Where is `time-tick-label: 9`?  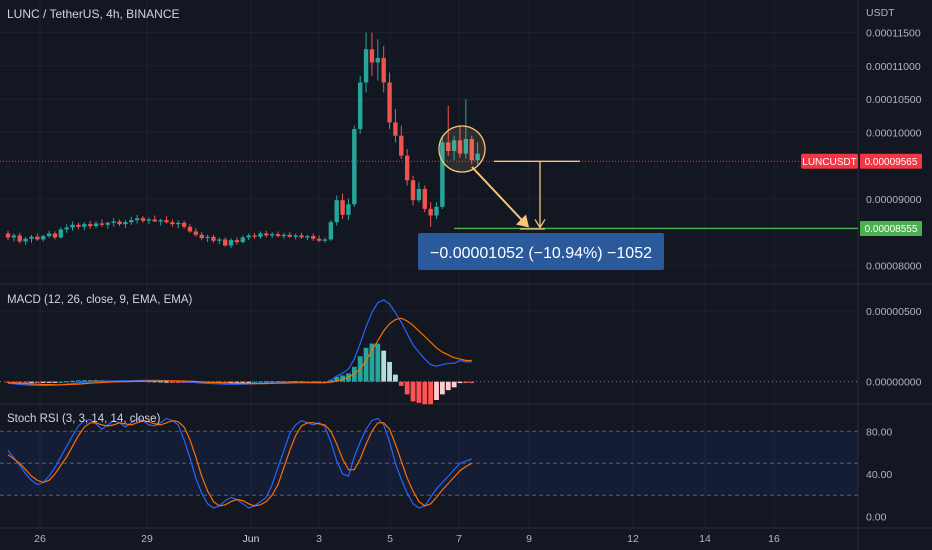
time-tick-label: 9 is located at coordinates (529, 539).